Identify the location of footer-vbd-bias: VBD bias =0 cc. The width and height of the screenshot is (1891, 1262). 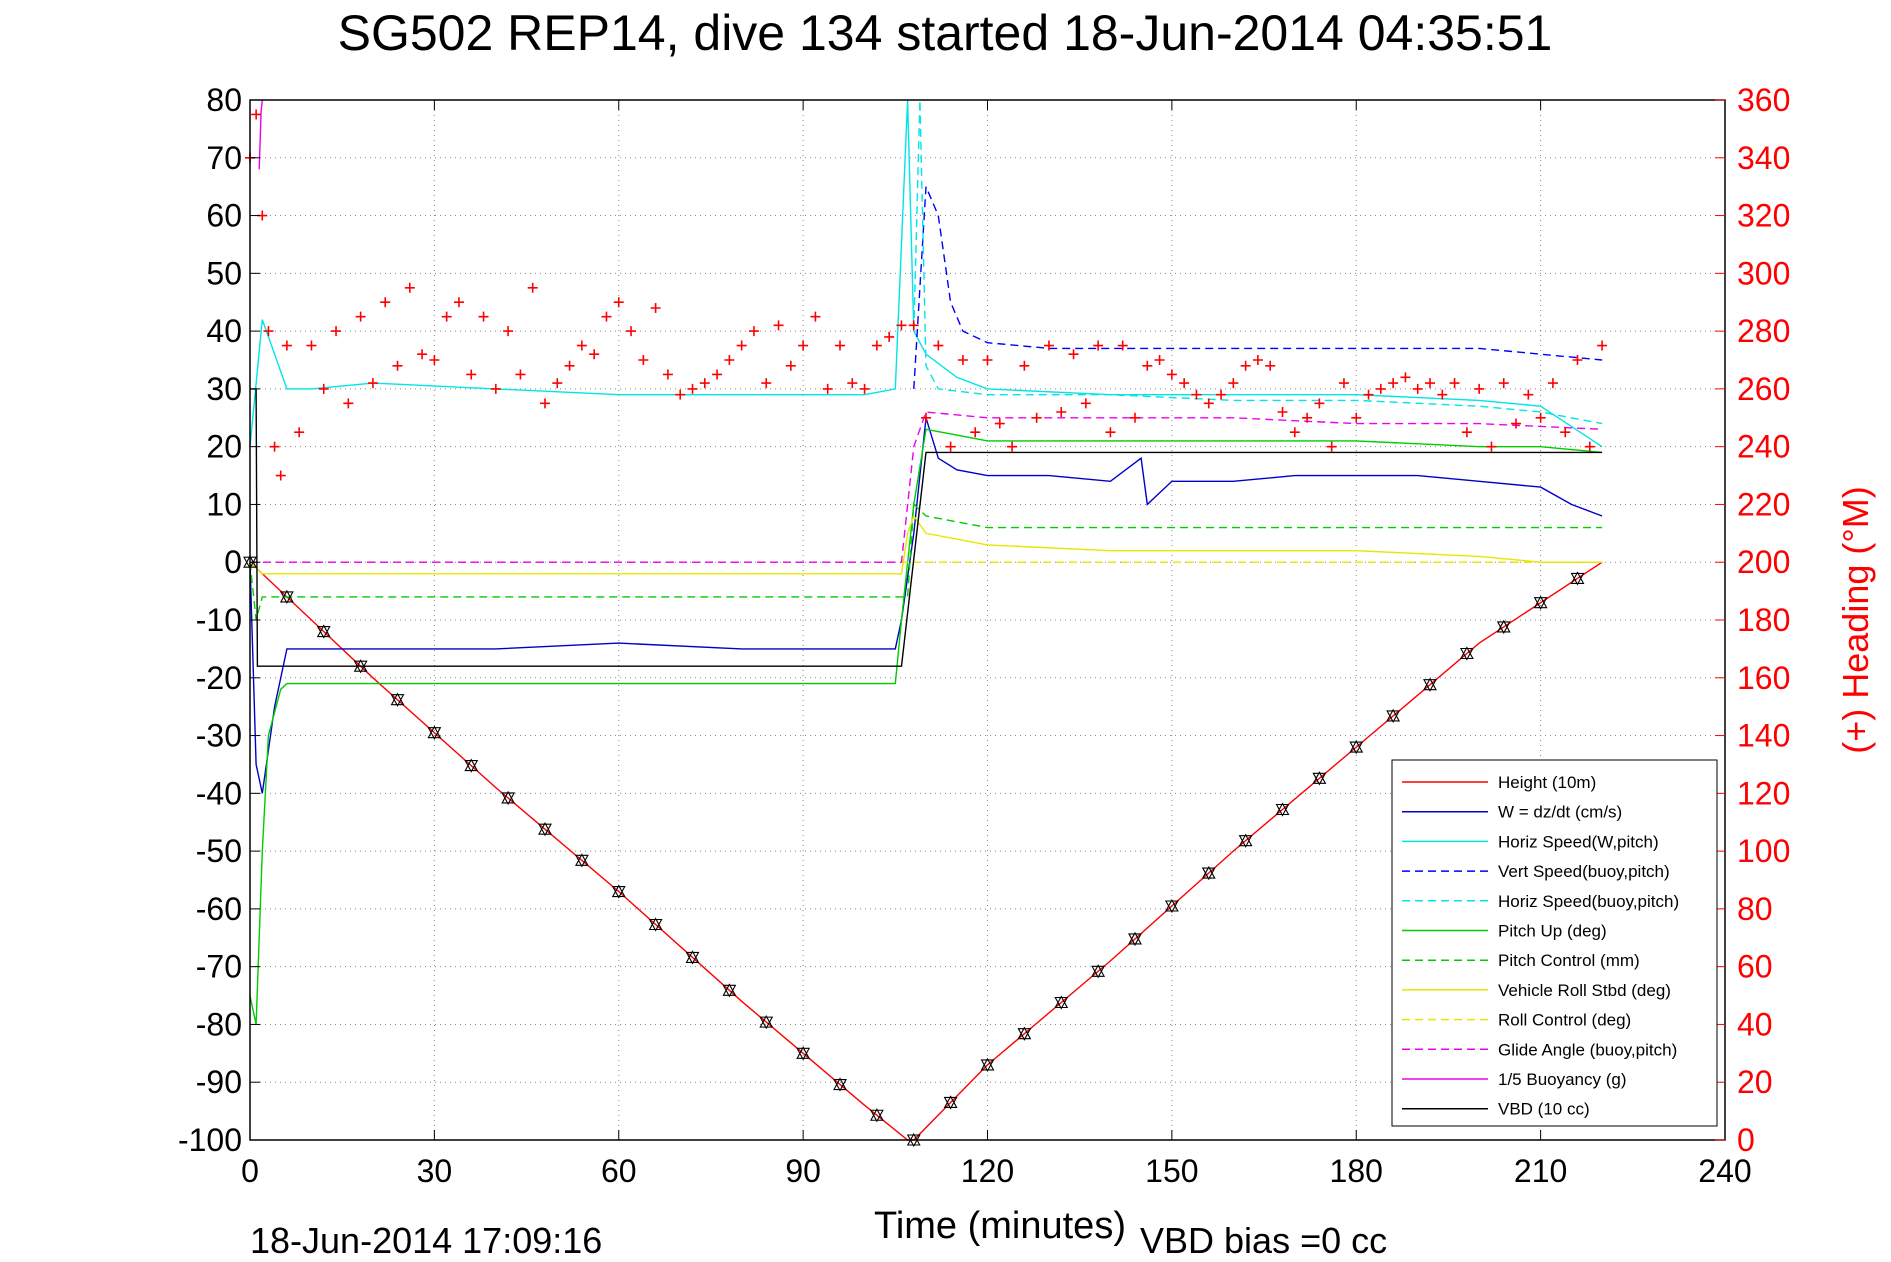
(1263, 1240).